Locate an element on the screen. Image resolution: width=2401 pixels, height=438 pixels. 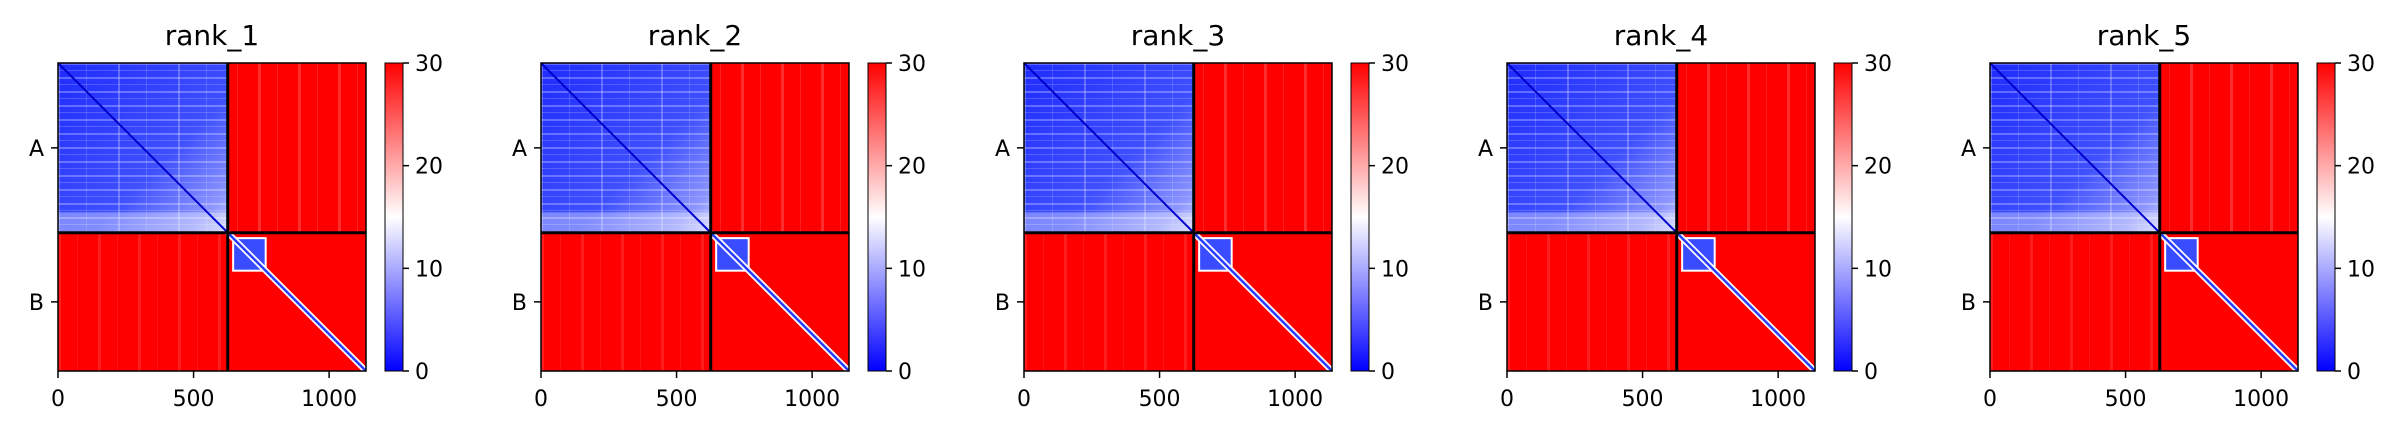
panel-title: rank_5 is located at coordinates (2144, 35).